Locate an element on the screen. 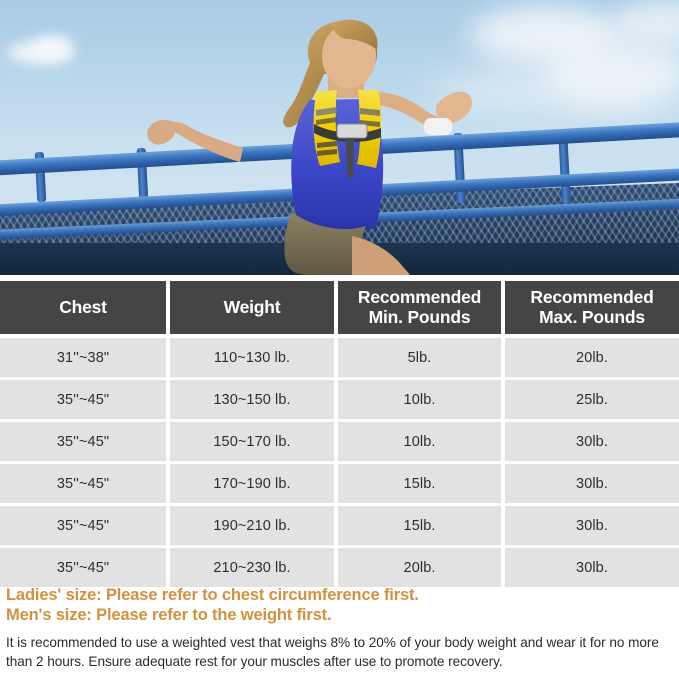  table-row: 35''~45" 170~190 lb. 15lb. 30lb. is located at coordinates (339, 483).